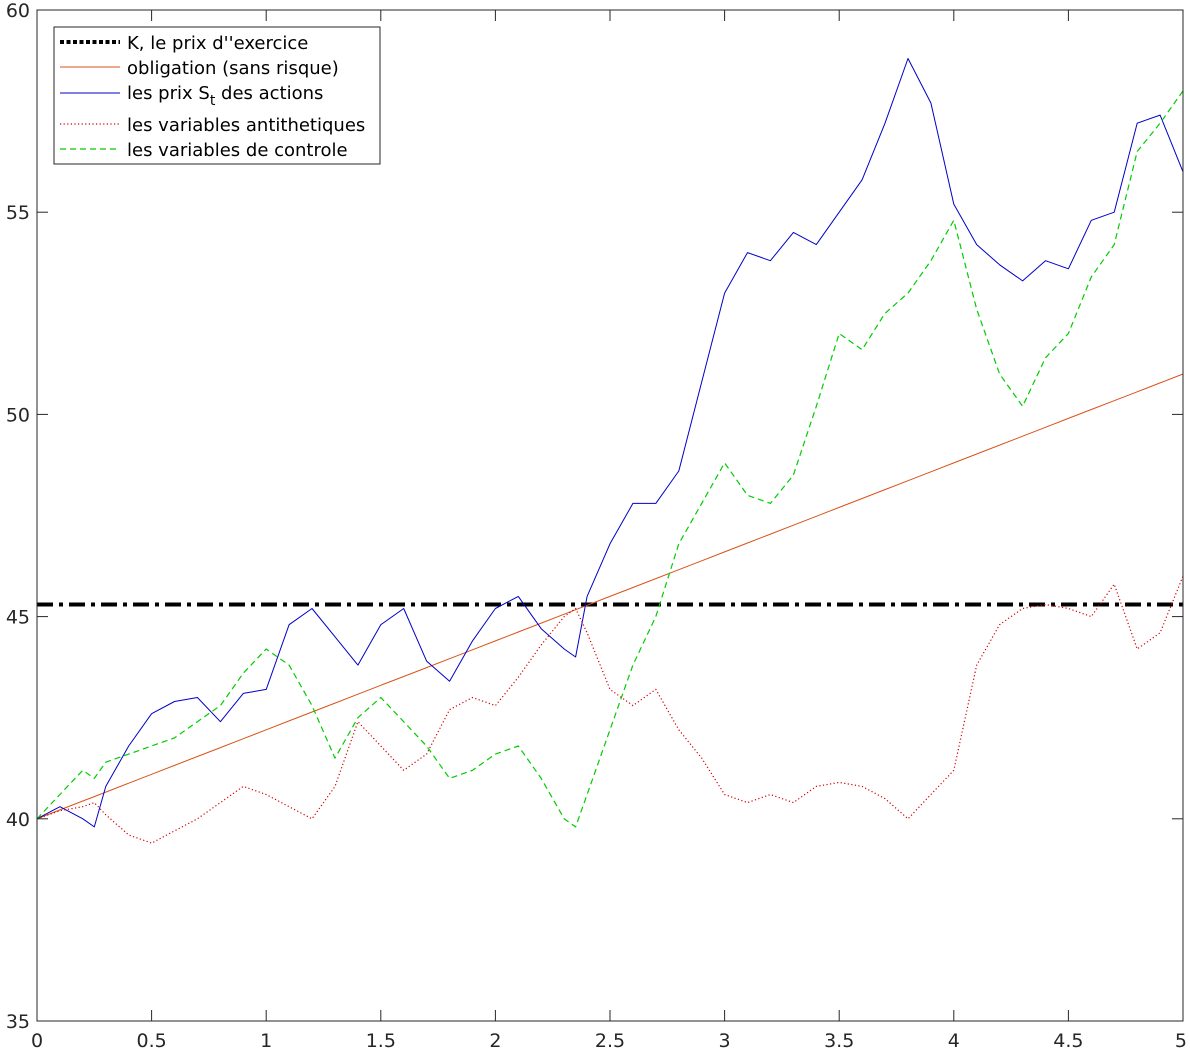 The height and width of the screenshot is (1053, 1190). Describe the element at coordinates (18, 618) in the screenshot. I see `y-tick-label: 45` at that location.